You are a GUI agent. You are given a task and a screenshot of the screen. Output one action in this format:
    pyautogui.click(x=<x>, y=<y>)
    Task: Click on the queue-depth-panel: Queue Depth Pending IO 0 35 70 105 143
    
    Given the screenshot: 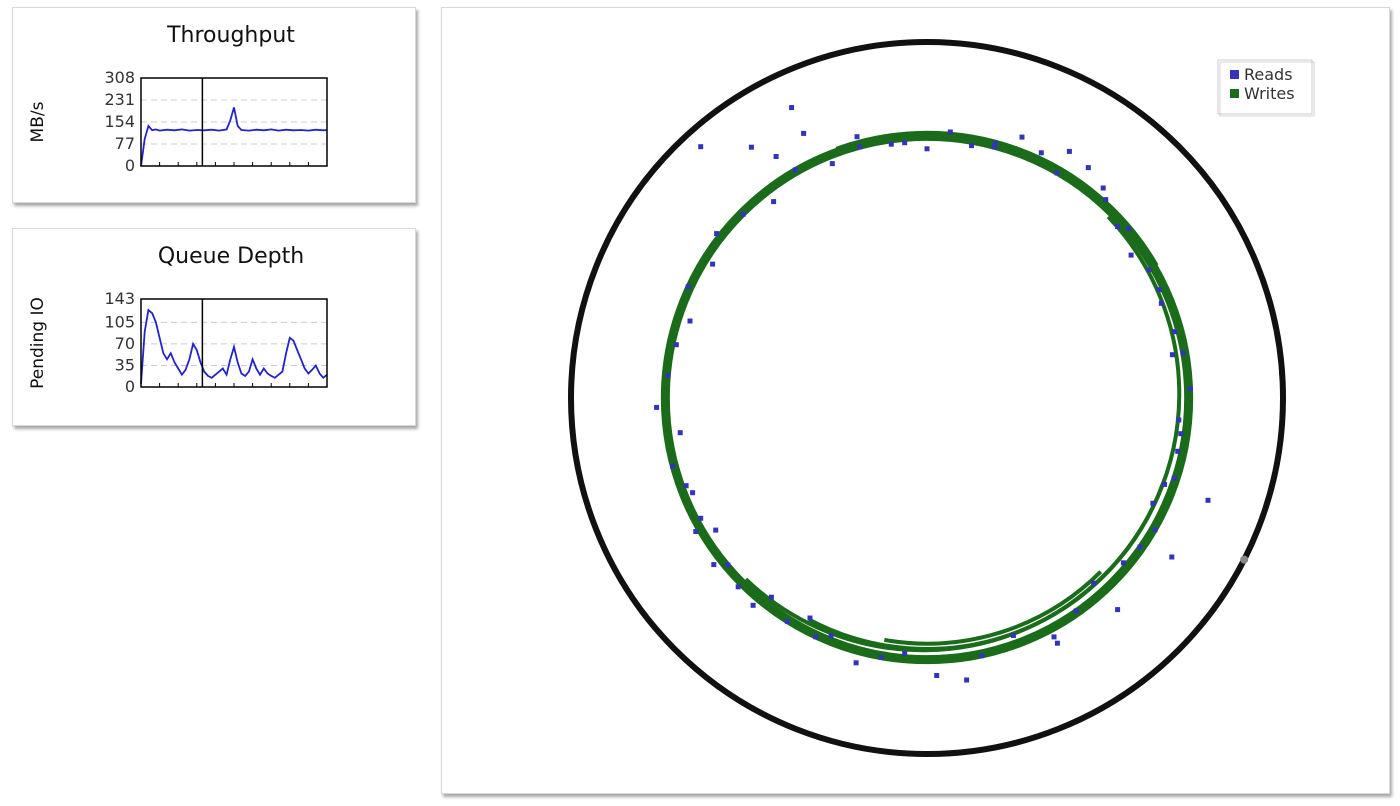 What is the action you would take?
    pyautogui.click(x=214, y=327)
    